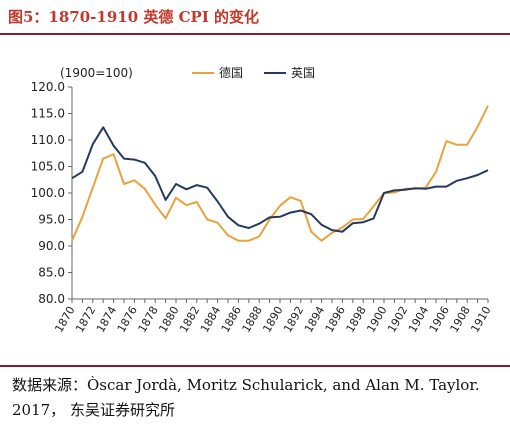  I want to click on x-tick-label: 1886, so click(231, 319).